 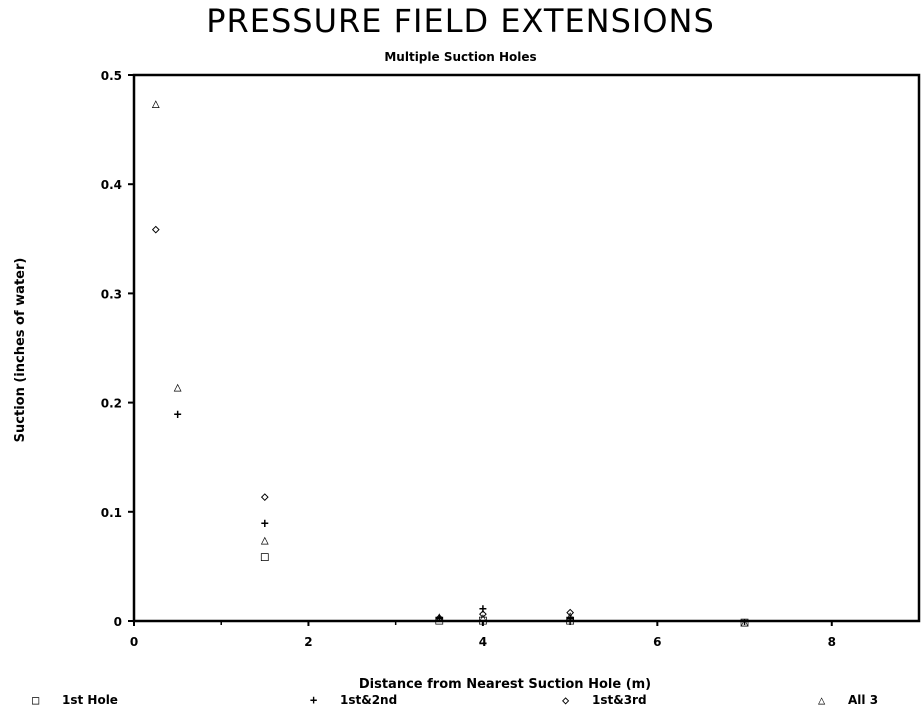 I want to click on legend-item: △ All 3, so click(x=848, y=700).